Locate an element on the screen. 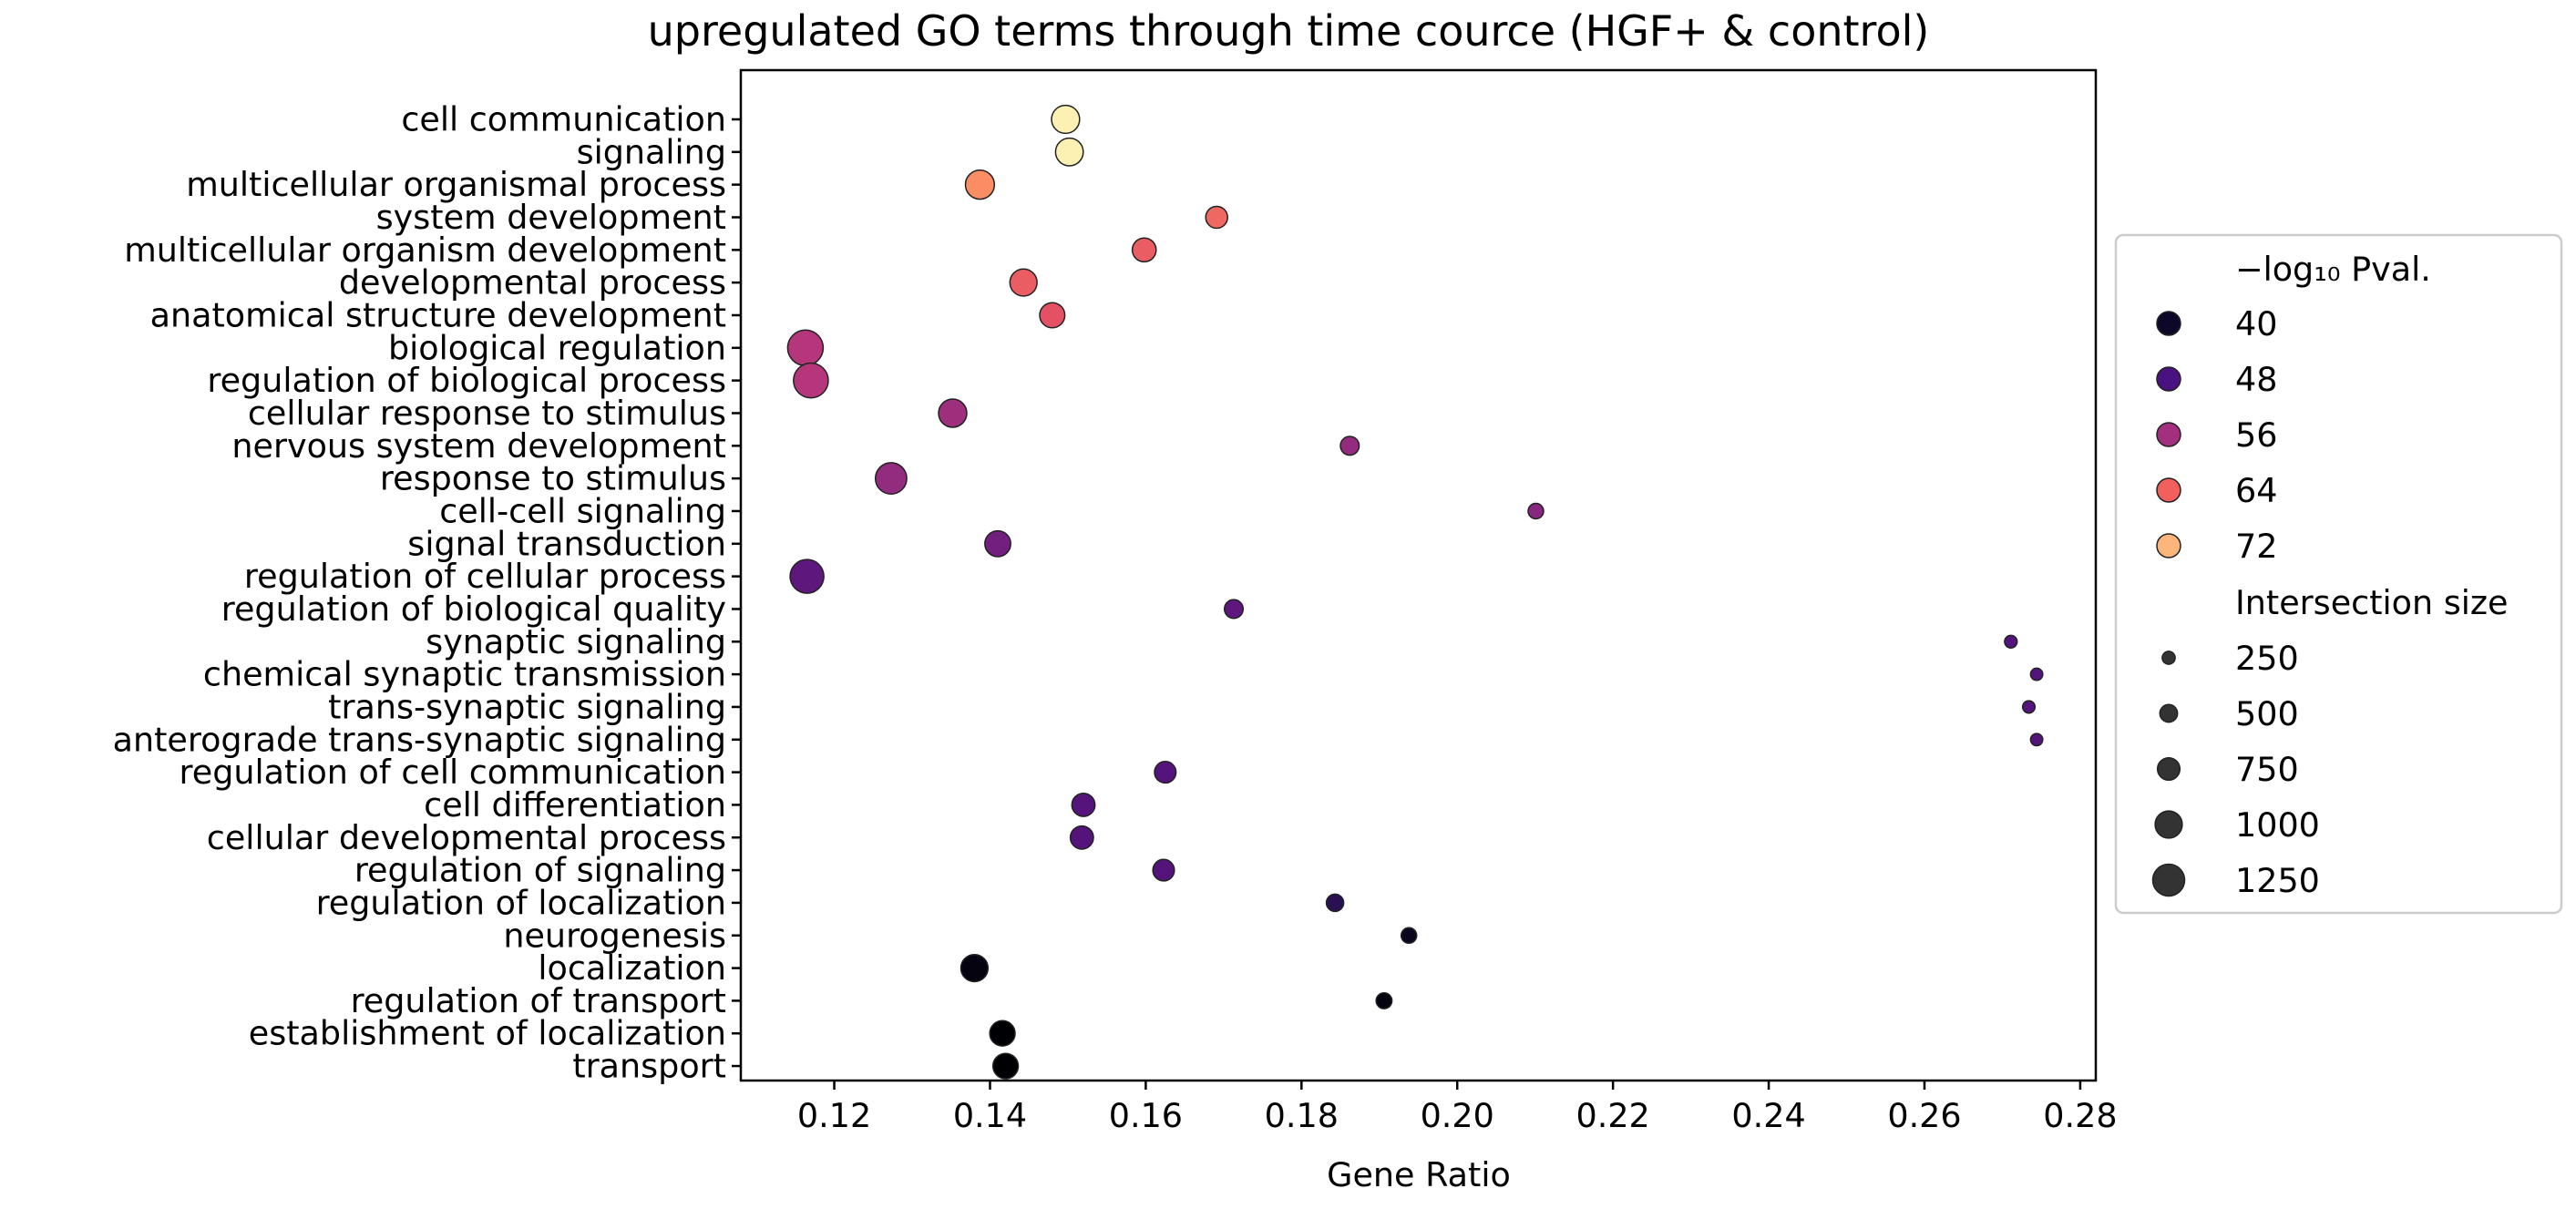 The width and height of the screenshot is (2576, 1209). x-tick-label: 0.28 is located at coordinates (2080, 1115).